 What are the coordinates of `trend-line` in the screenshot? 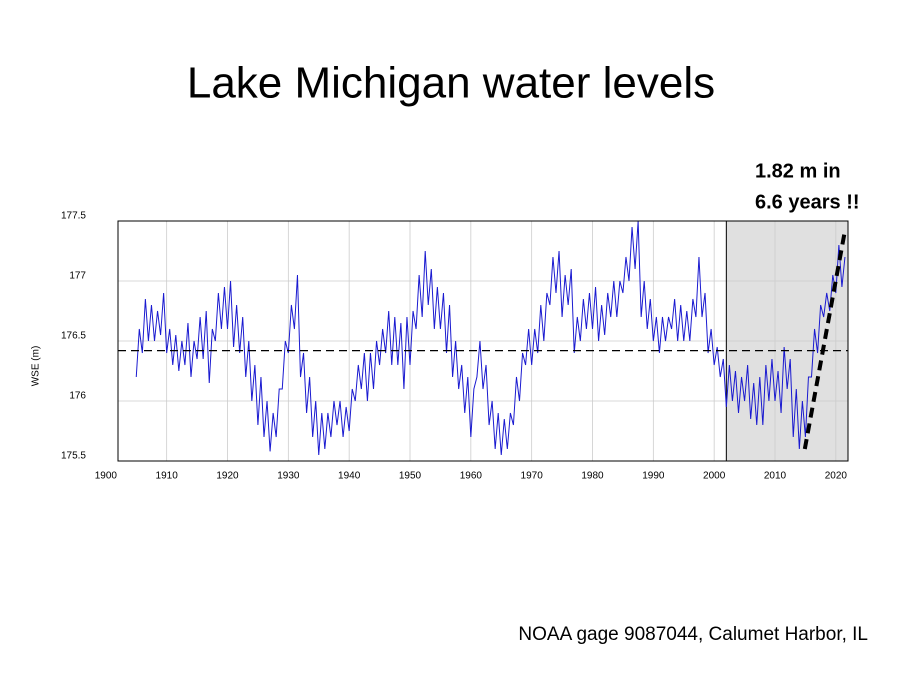 It's located at (824, 340).